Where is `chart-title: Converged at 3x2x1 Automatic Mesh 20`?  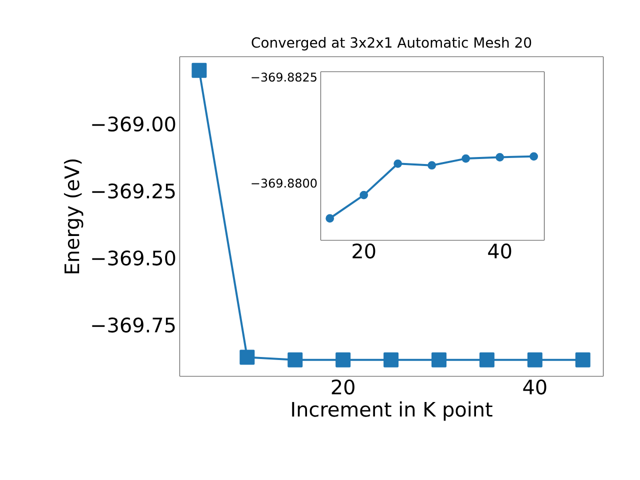
chart-title: Converged at 3x2x1 Automatic Mesh 20 is located at coordinates (392, 43).